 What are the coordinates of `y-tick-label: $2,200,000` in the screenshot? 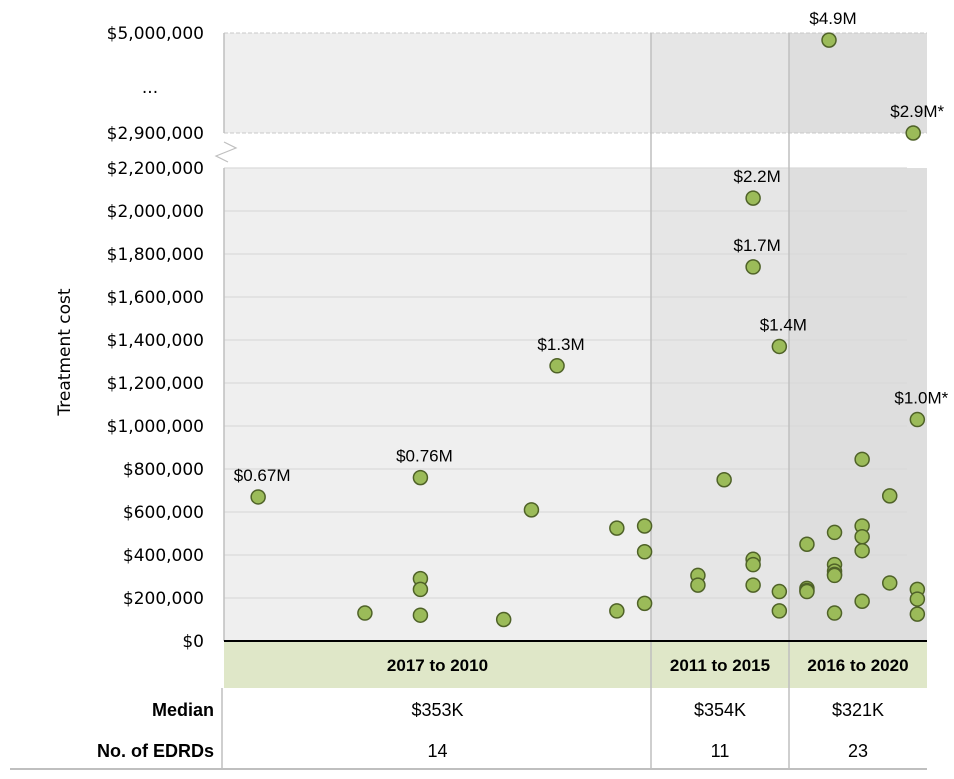 It's located at (155, 169).